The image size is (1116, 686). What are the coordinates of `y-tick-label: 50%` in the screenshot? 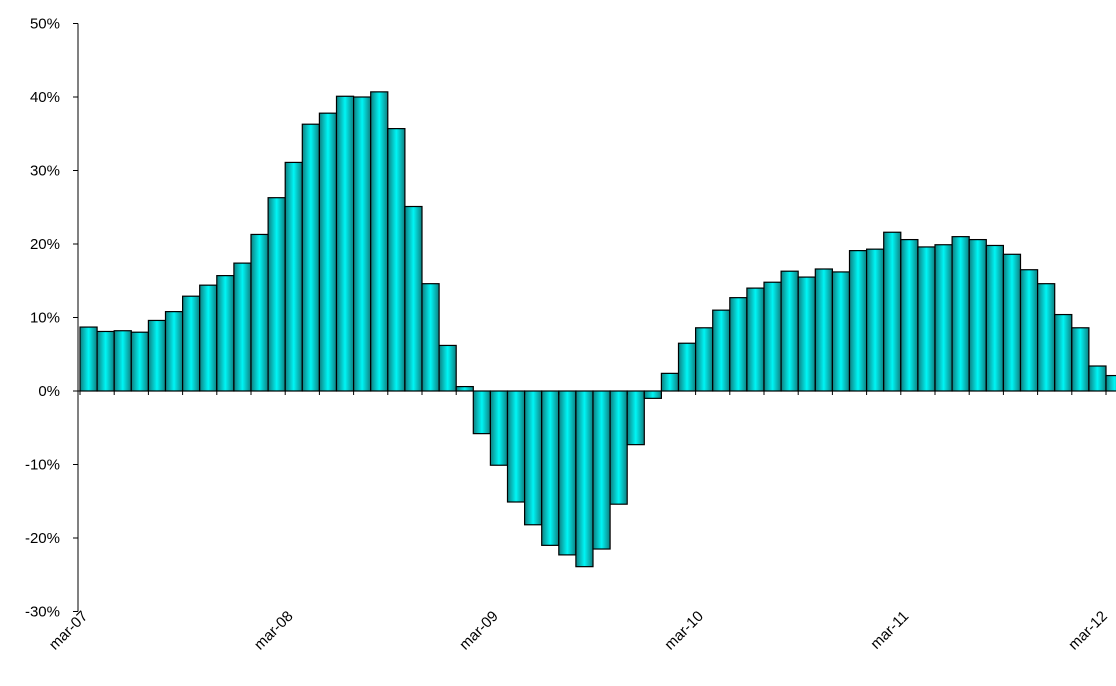 It's located at (45, 24).